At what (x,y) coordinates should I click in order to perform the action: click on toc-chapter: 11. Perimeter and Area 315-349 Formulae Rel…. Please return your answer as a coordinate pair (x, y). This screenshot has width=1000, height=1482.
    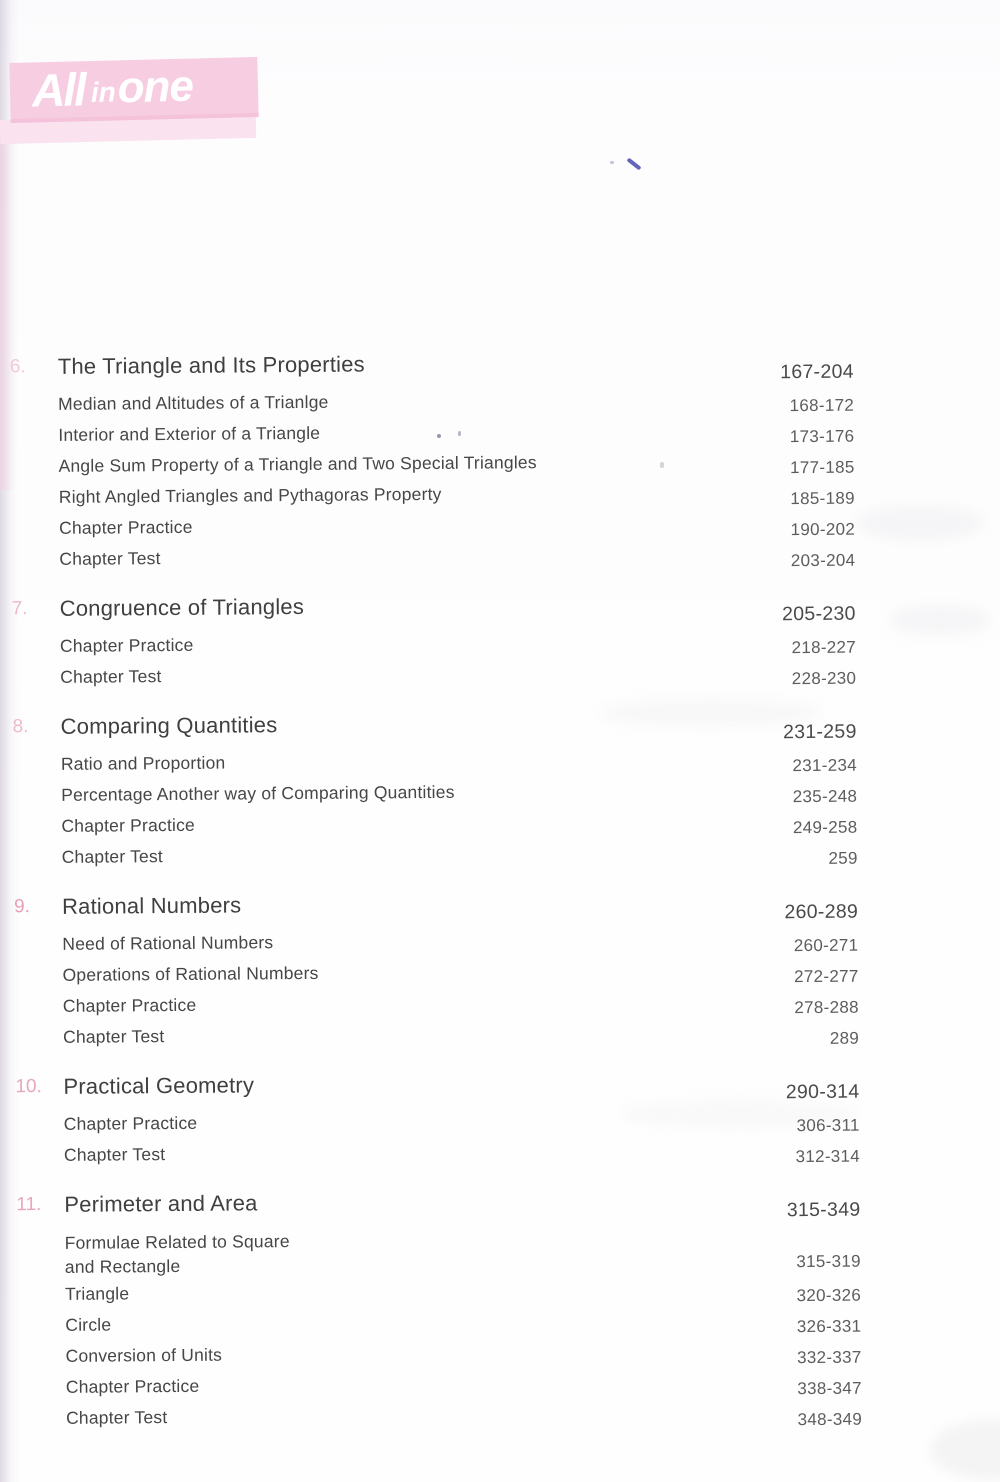
    Looking at the image, I should click on (432, 1310).